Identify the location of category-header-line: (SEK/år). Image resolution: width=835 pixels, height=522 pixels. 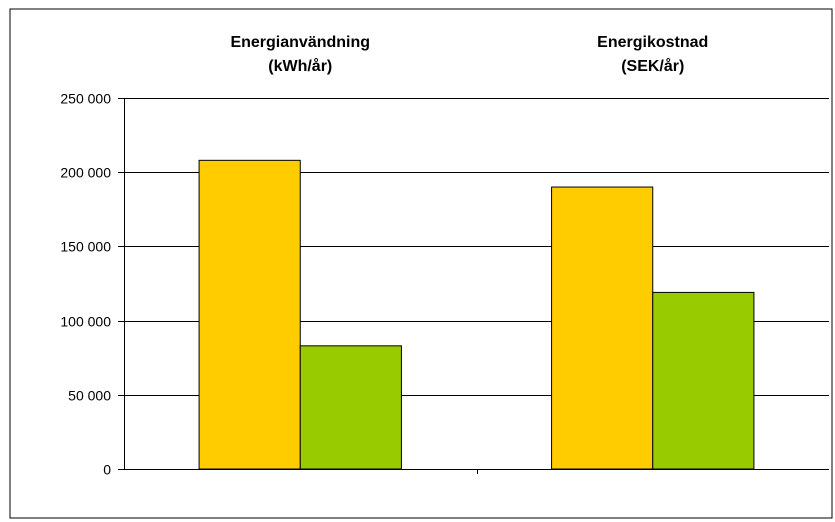
(652, 66).